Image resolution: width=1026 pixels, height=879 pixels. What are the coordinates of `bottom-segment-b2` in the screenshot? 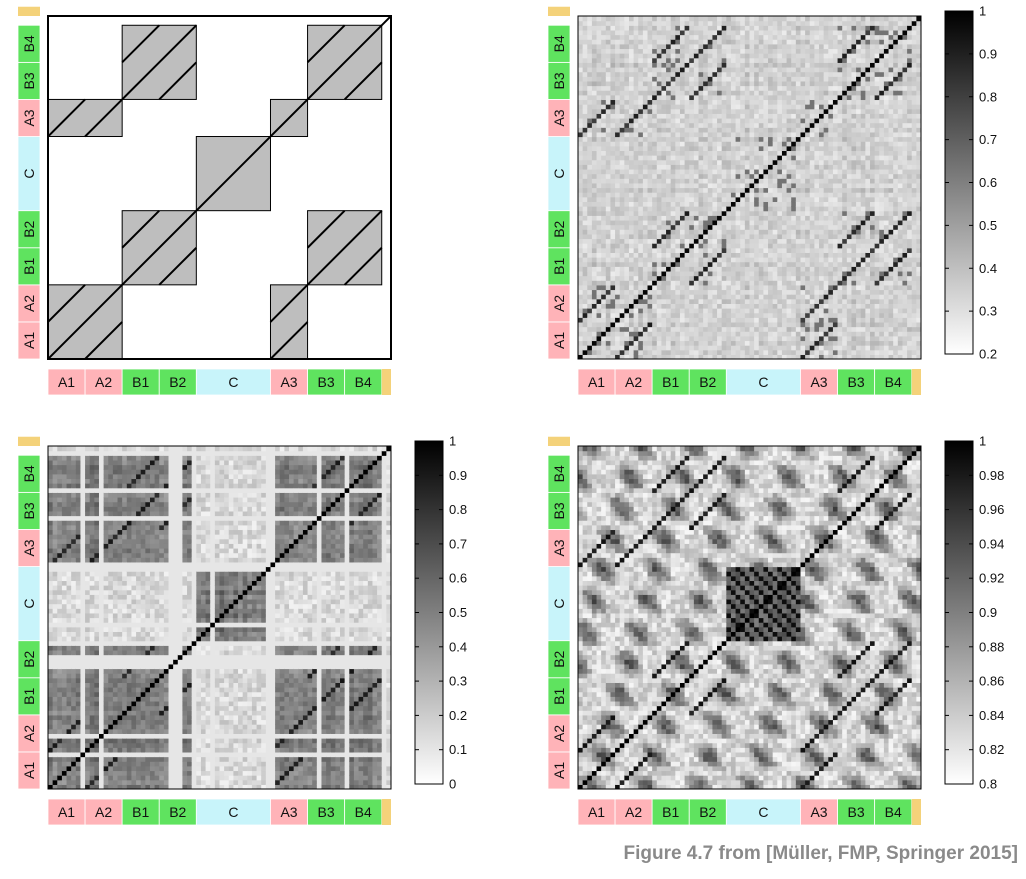 It's located at (707, 382).